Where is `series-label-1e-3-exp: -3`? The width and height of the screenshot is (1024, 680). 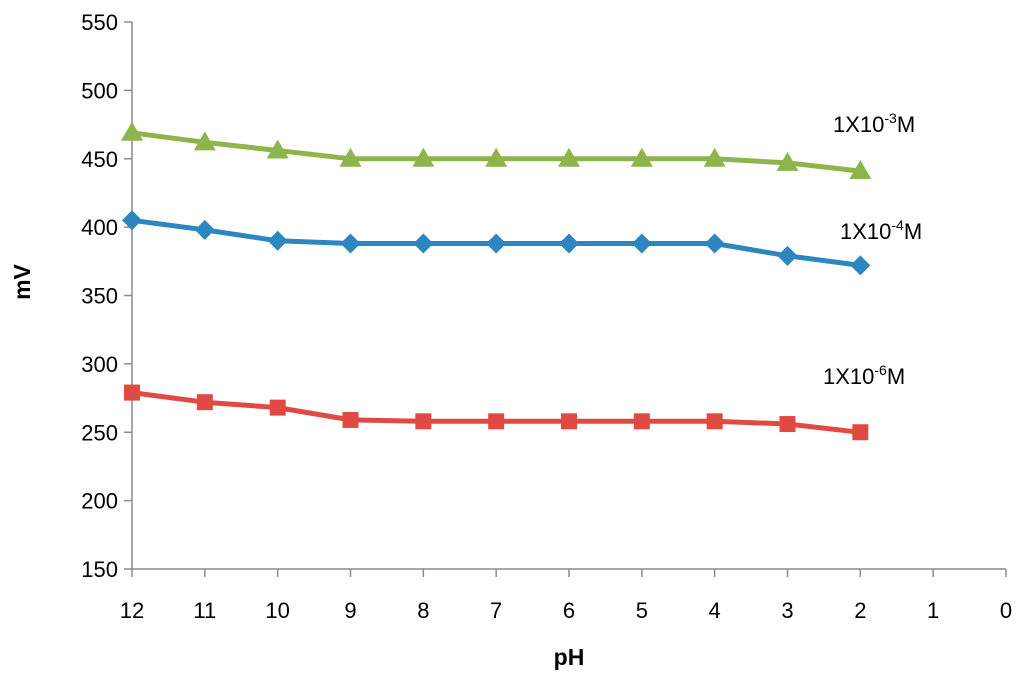
series-label-1e-3-exp: -3 is located at coordinates (890, 118).